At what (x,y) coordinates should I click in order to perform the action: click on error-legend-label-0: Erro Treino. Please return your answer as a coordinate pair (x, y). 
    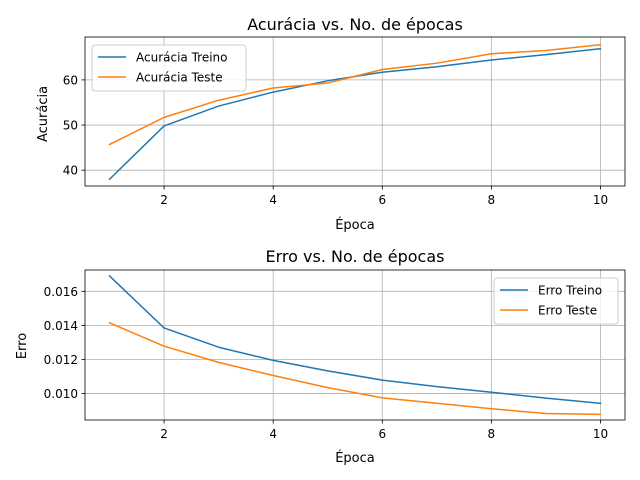
    Looking at the image, I should click on (570, 291).